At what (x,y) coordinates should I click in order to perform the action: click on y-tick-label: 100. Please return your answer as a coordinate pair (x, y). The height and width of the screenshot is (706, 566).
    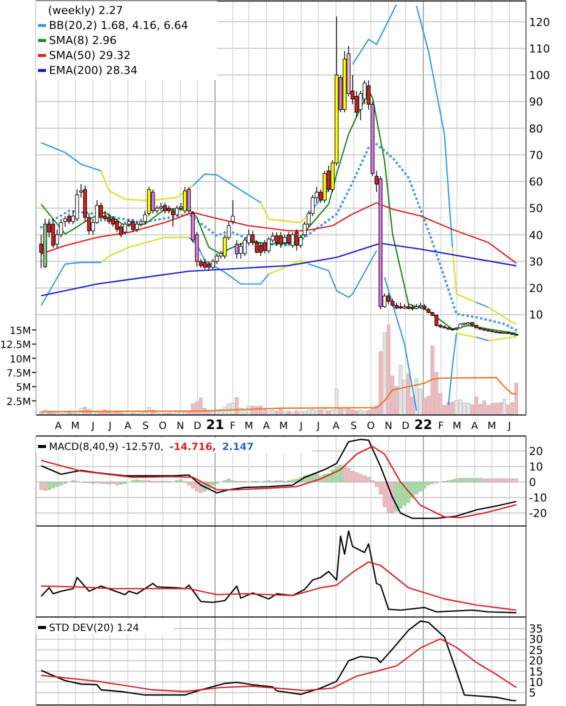
    Looking at the image, I should click on (539, 75).